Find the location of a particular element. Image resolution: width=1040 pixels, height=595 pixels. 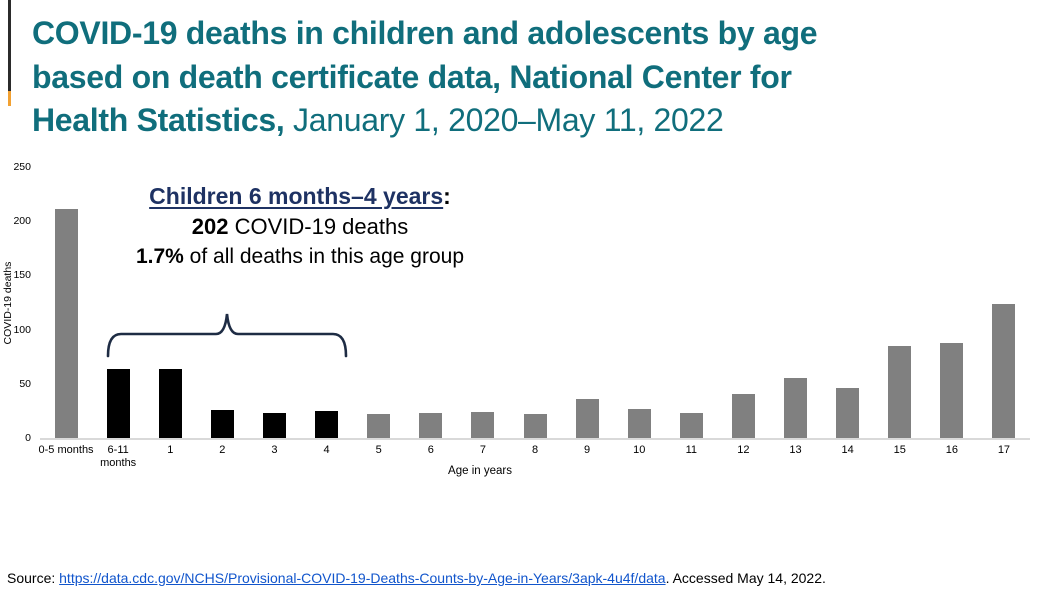

x-tick-label: 7 is located at coordinates (482, 450).